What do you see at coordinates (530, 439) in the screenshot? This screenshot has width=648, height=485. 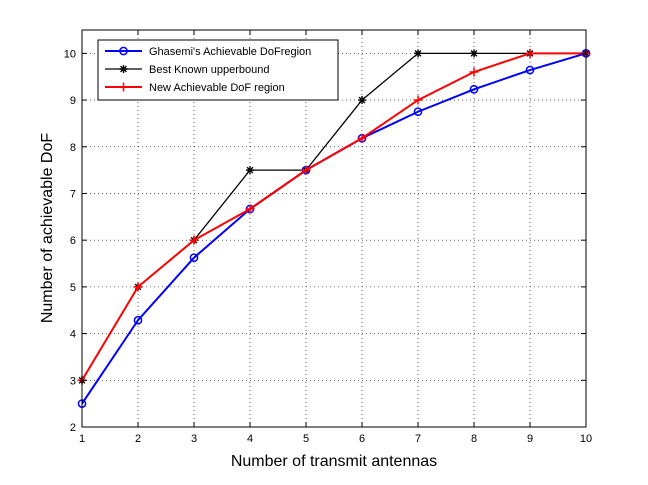 I see `x-tick-label: 9` at bounding box center [530, 439].